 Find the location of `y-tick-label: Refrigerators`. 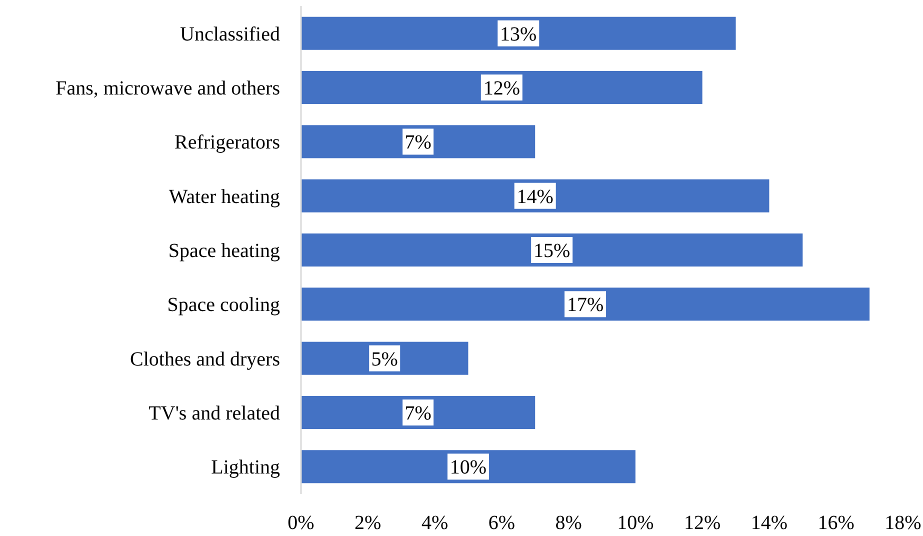

y-tick-label: Refrigerators is located at coordinates (227, 143).